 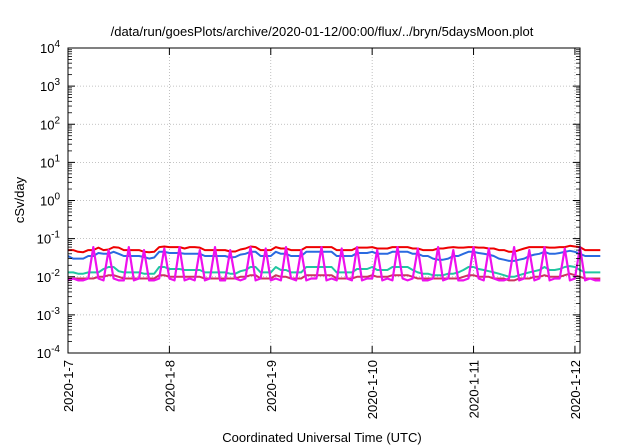 I want to click on x-tick-label: 2020-1-11, so click(x=474, y=389).